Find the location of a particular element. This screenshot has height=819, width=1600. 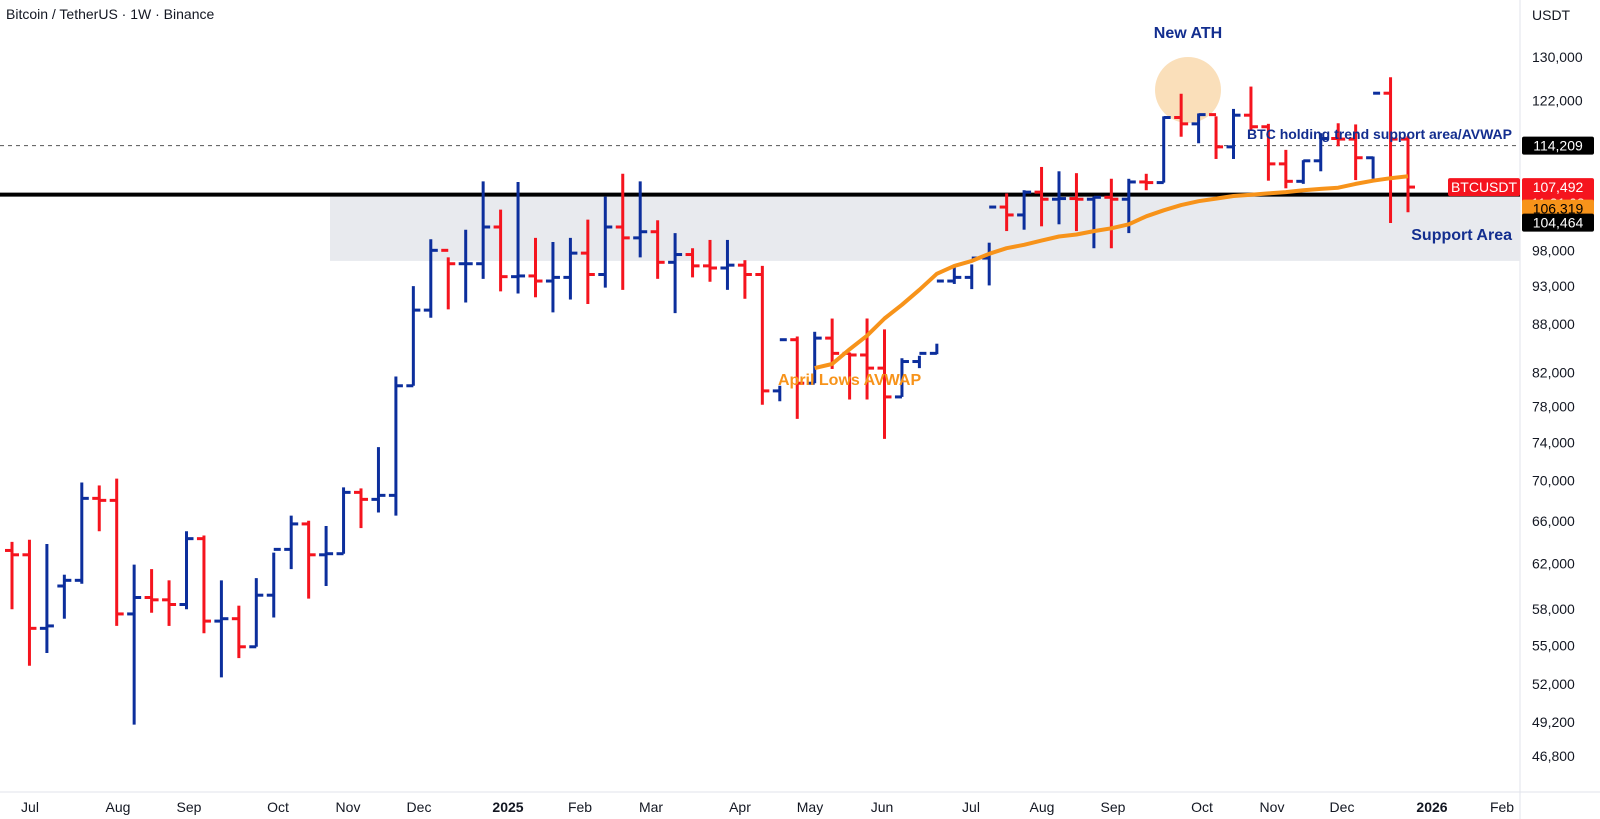

symbol-tag-bg is located at coordinates (1484, 187).